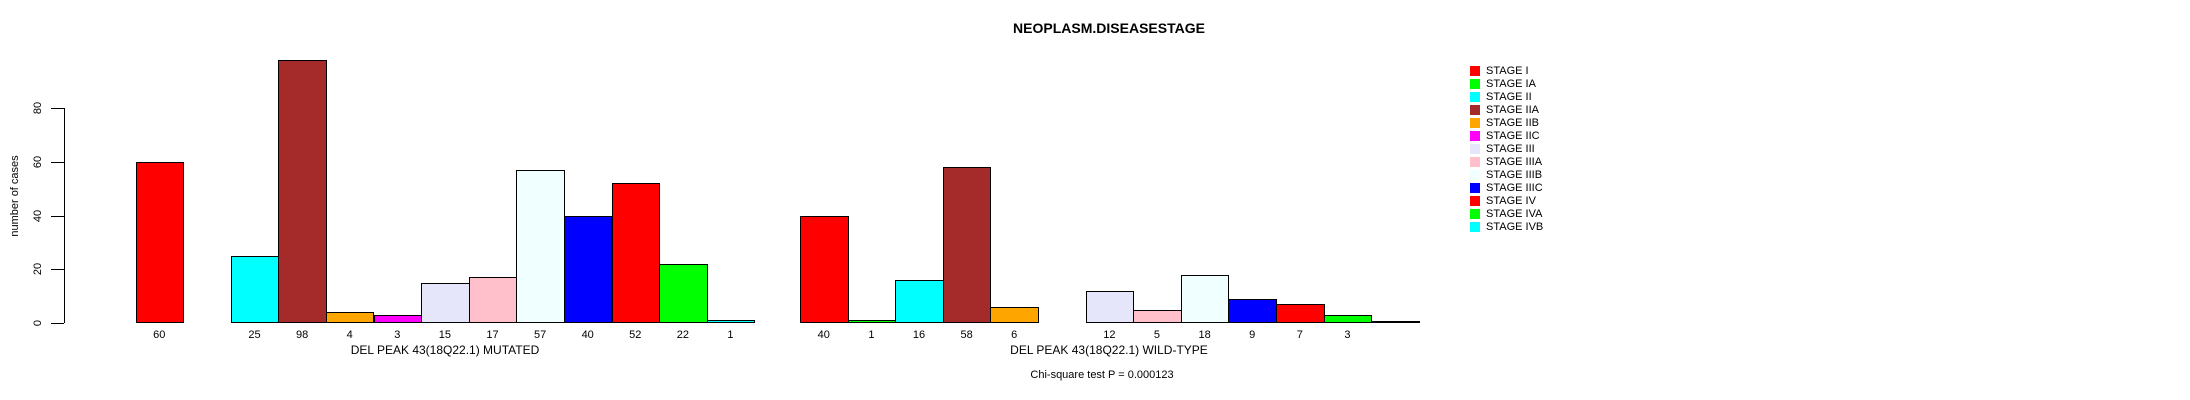 The height and width of the screenshot is (400, 2190). What do you see at coordinates (1014, 335) in the screenshot?
I see `bar-value-label: 6` at bounding box center [1014, 335].